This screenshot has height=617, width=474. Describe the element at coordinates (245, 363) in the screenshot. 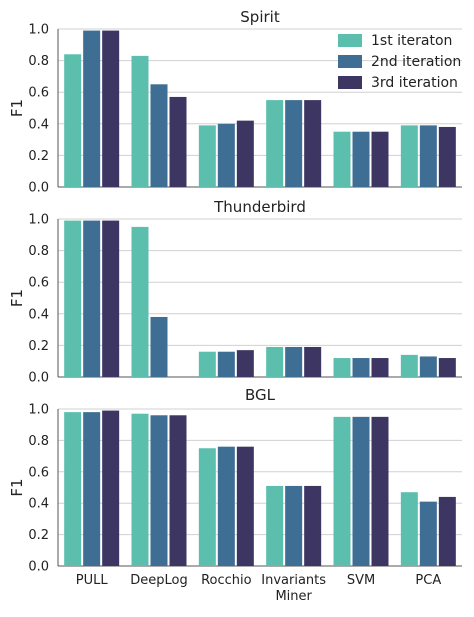

I see `bar-thunderbird-rocchio-s3` at that location.